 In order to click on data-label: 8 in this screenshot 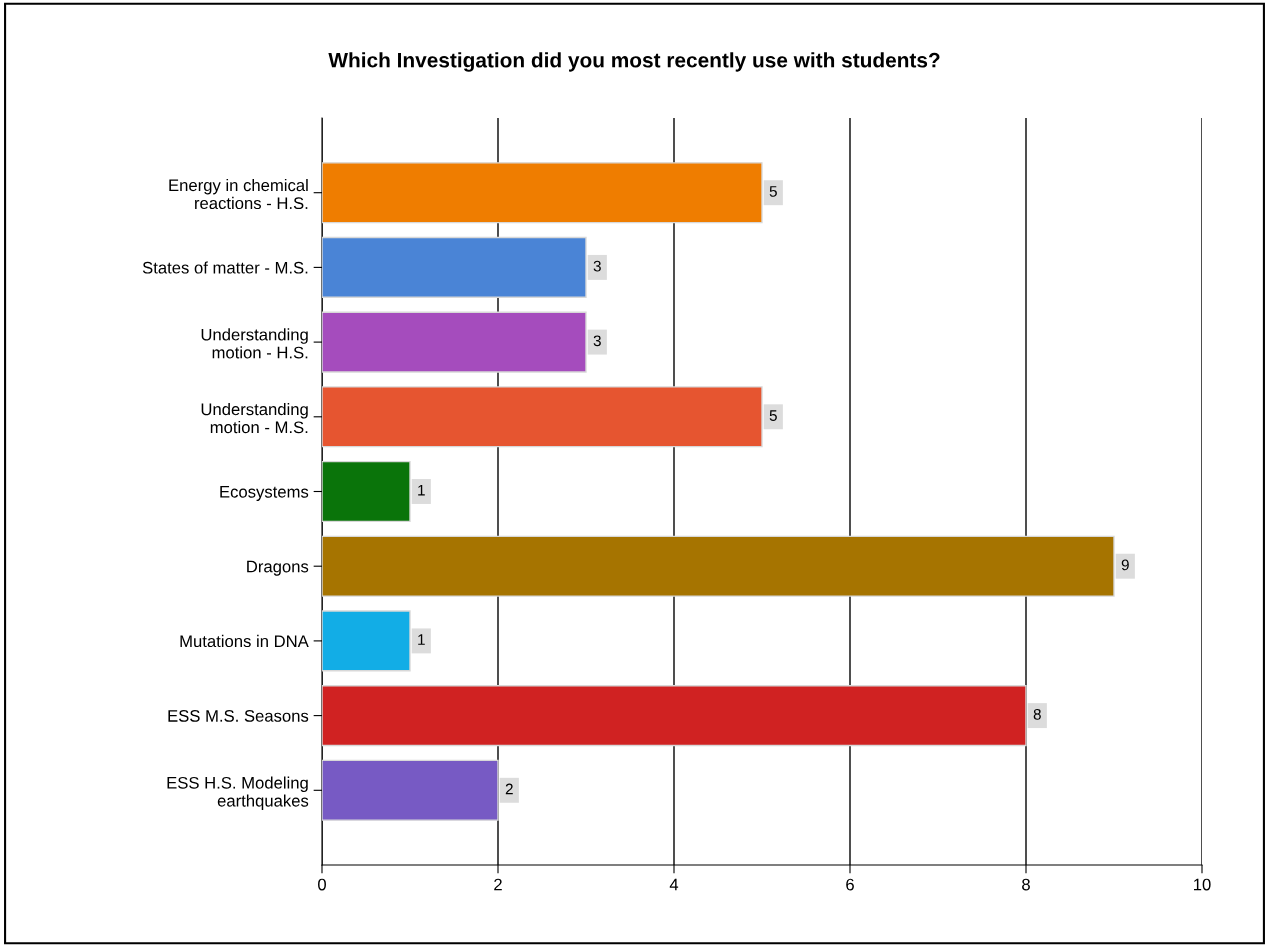, I will do `click(1037, 714)`.